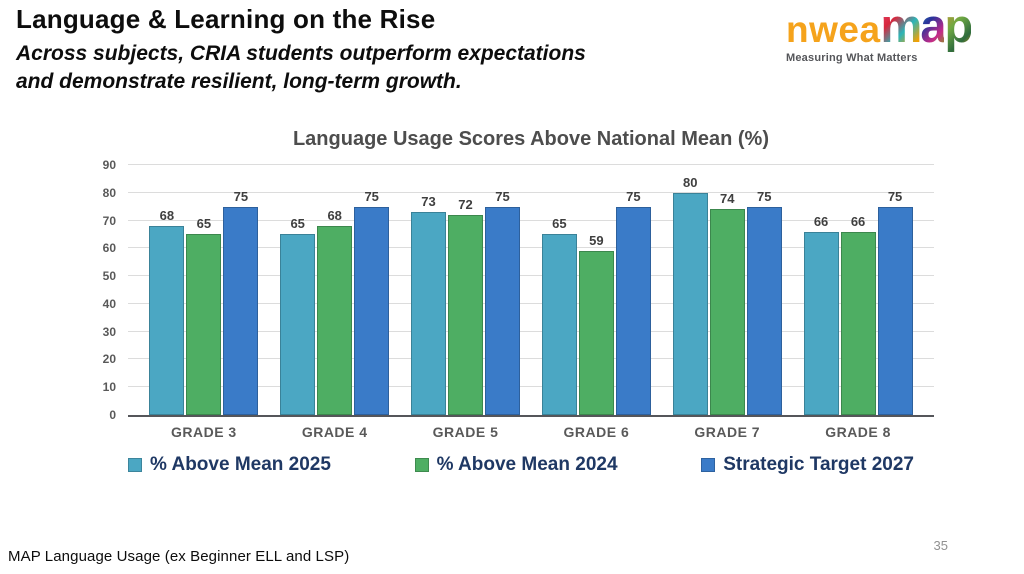 This screenshot has width=1024, height=574. I want to click on bar-group-grade-5: 73 72 75, so click(466, 290).